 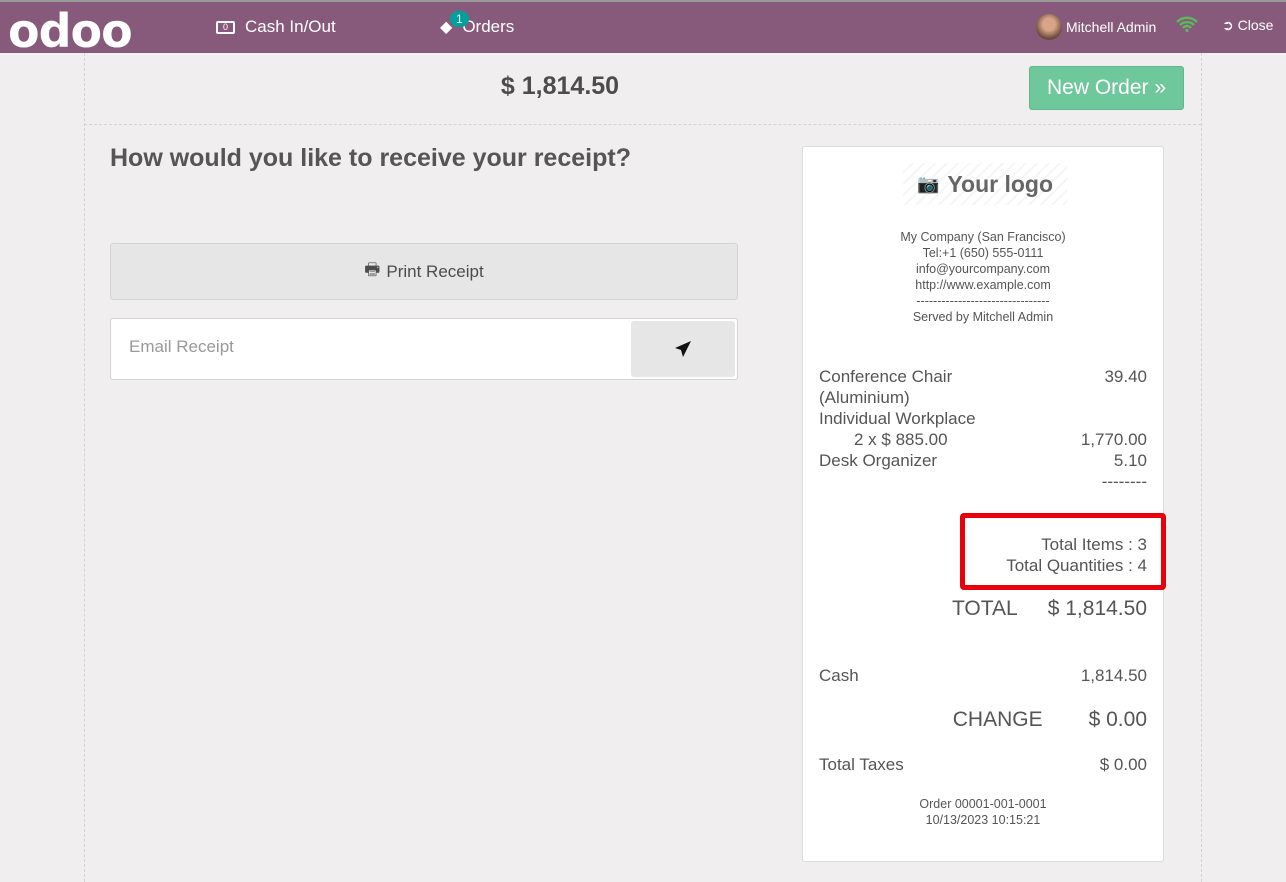 I want to click on order-datetime: 10/13/2023 10:15:21, so click(x=983, y=820).